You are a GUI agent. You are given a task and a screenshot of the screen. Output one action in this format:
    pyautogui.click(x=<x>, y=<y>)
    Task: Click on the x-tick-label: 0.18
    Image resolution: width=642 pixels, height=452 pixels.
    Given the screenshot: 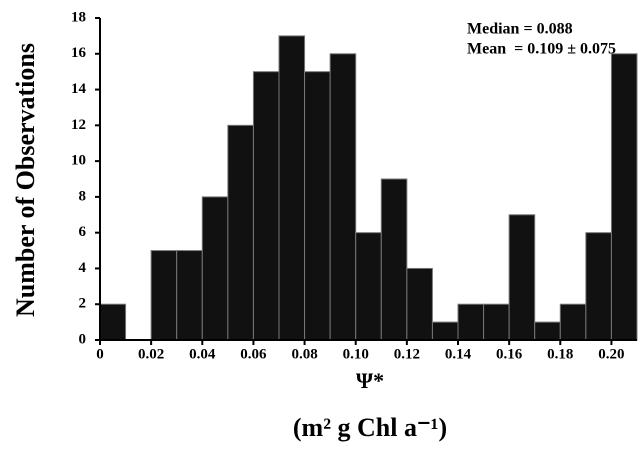 What is the action you would take?
    pyautogui.click(x=560, y=354)
    